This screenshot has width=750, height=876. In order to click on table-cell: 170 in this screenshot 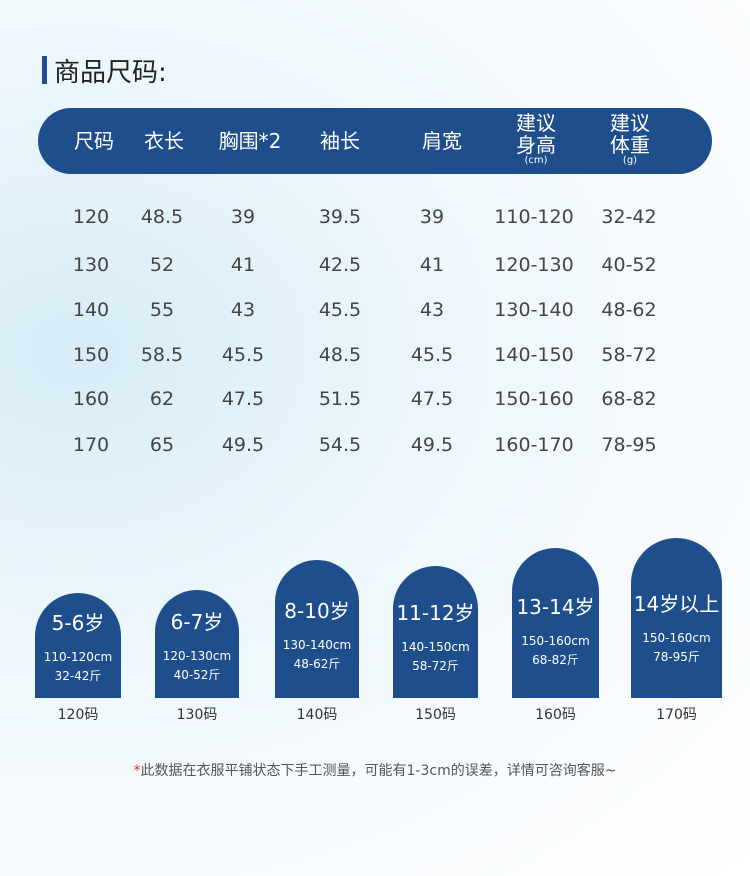, I will do `click(91, 445)`.